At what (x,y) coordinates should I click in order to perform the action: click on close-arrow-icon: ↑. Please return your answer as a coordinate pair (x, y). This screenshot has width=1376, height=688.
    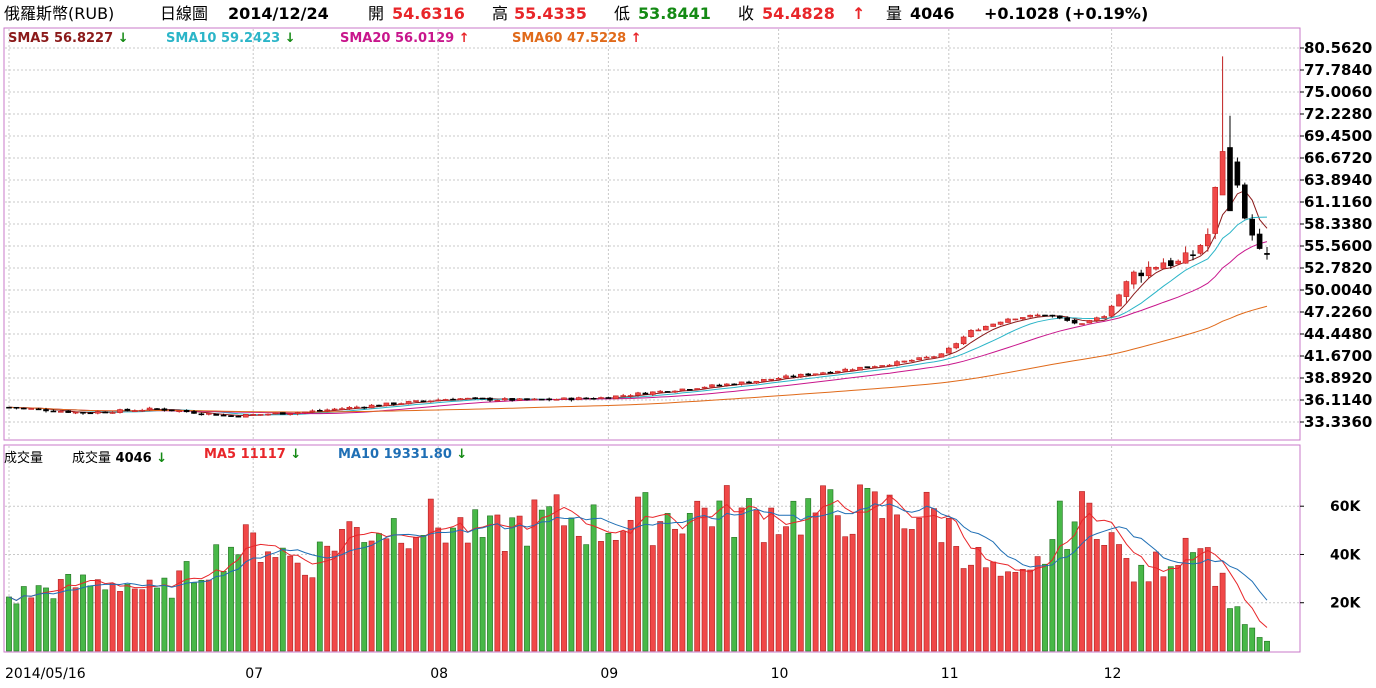
    Looking at the image, I should click on (859, 13).